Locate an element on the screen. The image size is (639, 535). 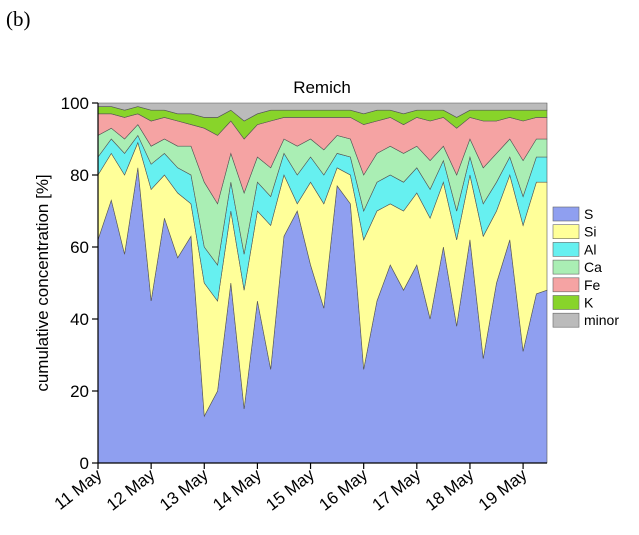
x-tick-label: 13 May is located at coordinates (184, 490).